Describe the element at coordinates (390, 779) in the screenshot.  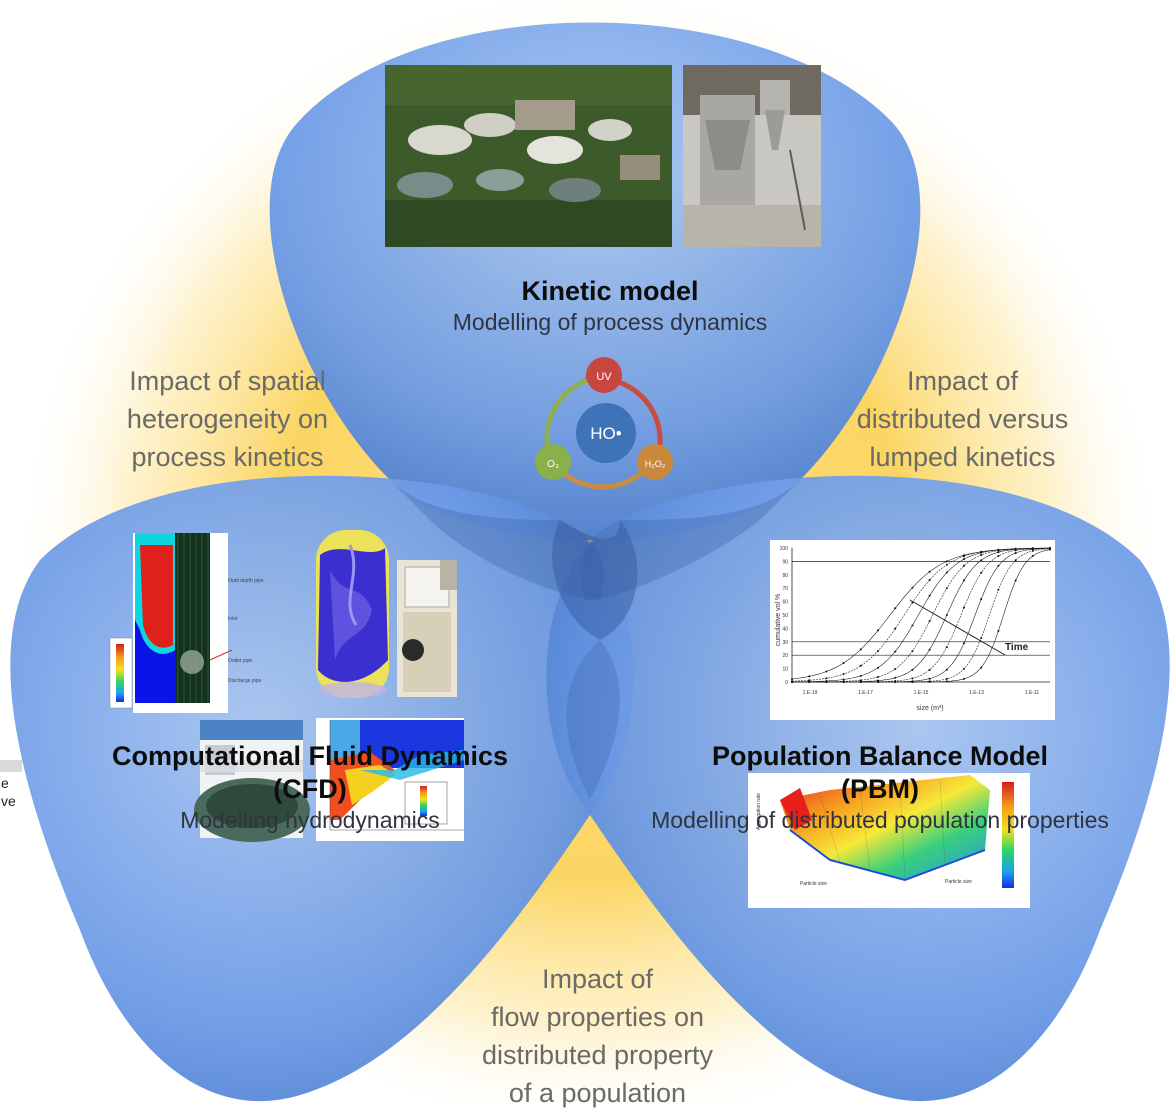
I see `cfd-flow-field-image` at that location.